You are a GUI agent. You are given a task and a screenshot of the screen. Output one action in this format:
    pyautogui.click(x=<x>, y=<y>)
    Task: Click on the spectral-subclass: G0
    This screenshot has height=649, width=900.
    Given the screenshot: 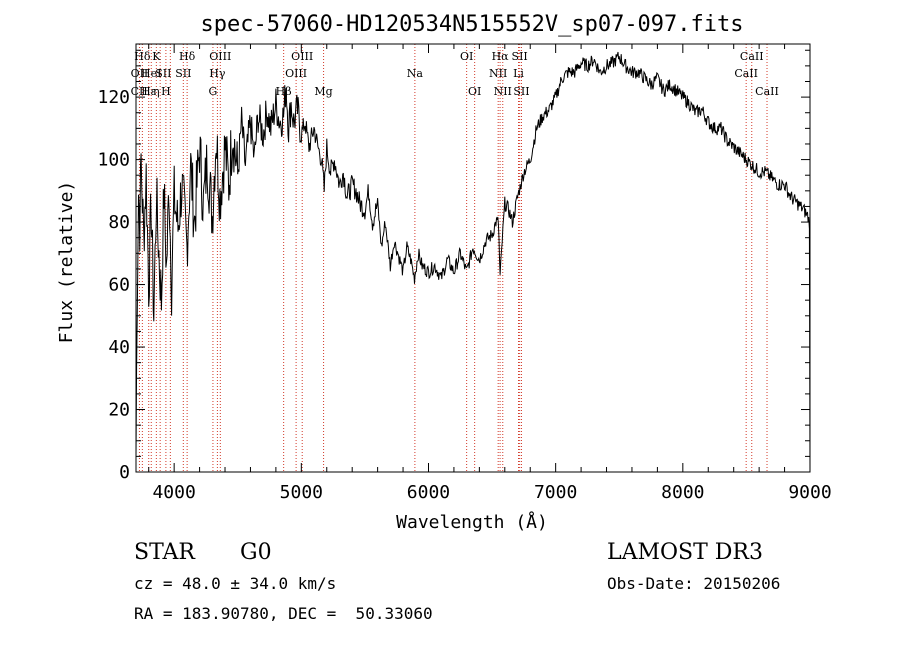 What is the action you would take?
    pyautogui.click(x=256, y=552)
    